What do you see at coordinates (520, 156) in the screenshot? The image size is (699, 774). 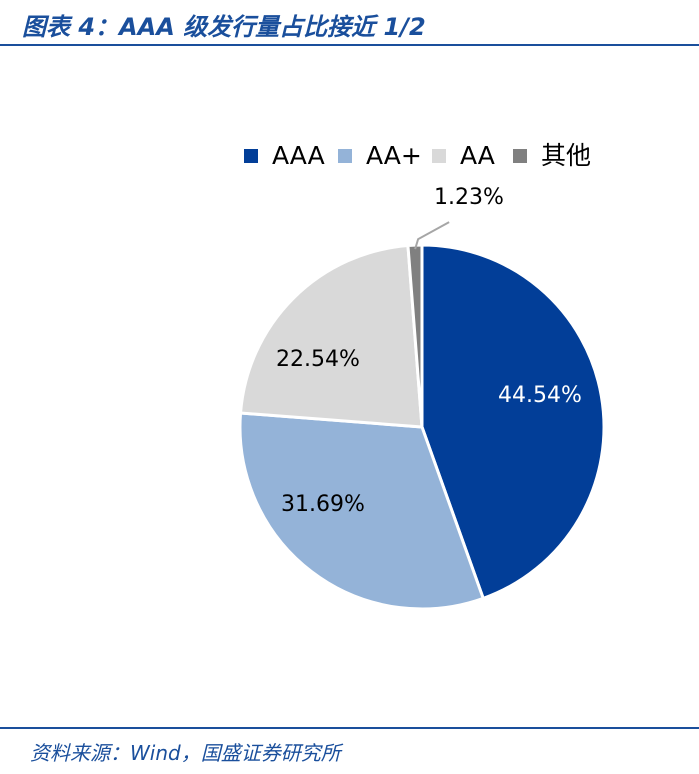 I see `legend-swatch-other` at bounding box center [520, 156].